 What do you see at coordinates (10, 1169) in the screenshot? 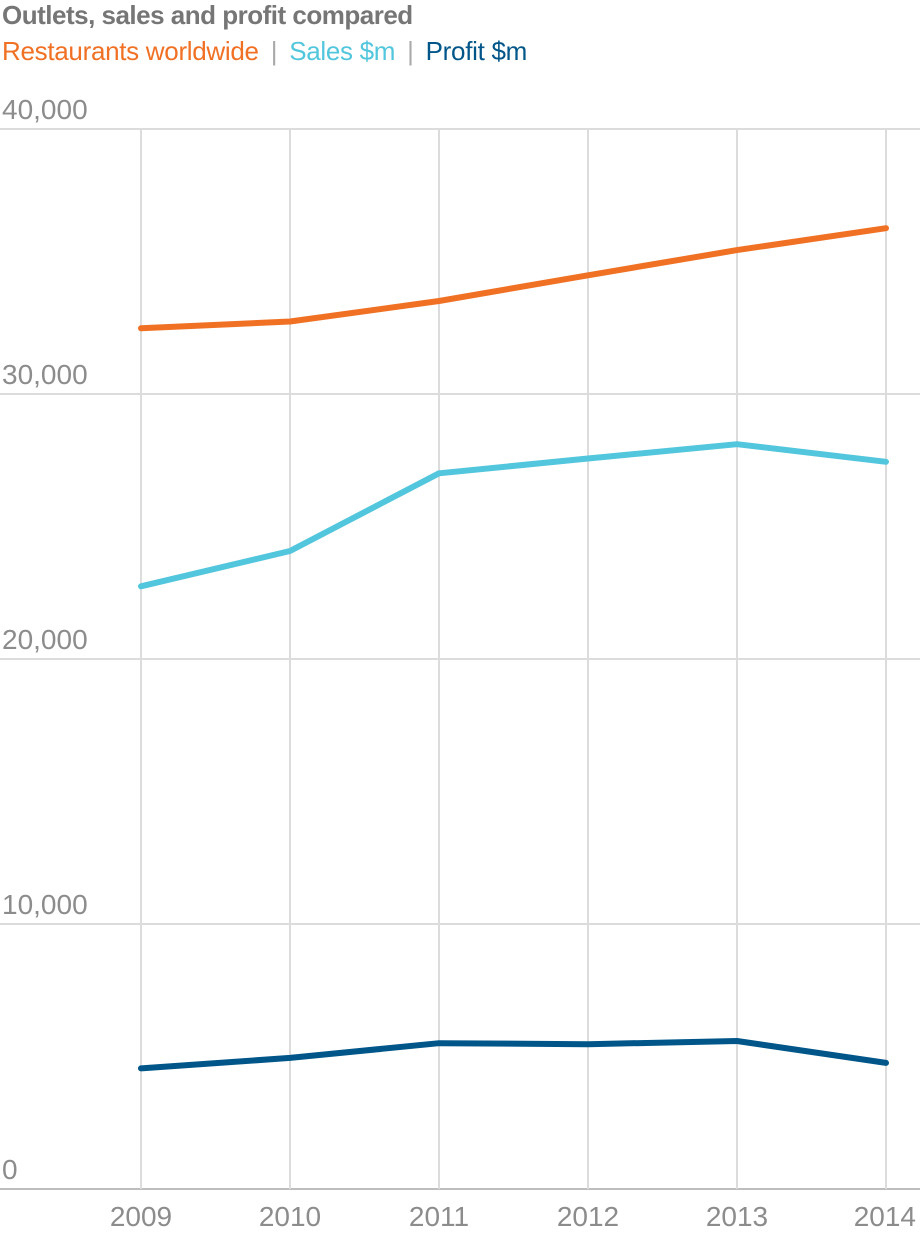
I see `y-tick-label: 0` at bounding box center [10, 1169].